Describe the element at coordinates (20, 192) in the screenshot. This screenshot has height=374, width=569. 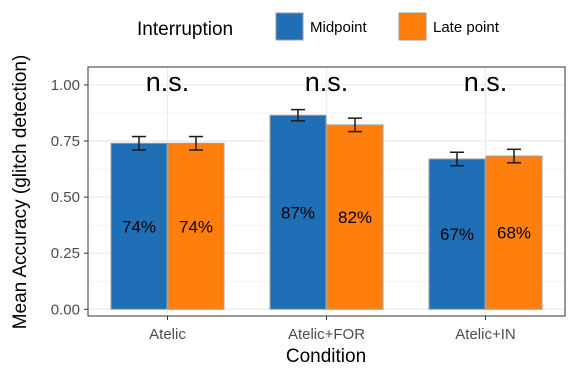
I see `y-axis-title: Mean Accuracy (glitch detection)` at that location.